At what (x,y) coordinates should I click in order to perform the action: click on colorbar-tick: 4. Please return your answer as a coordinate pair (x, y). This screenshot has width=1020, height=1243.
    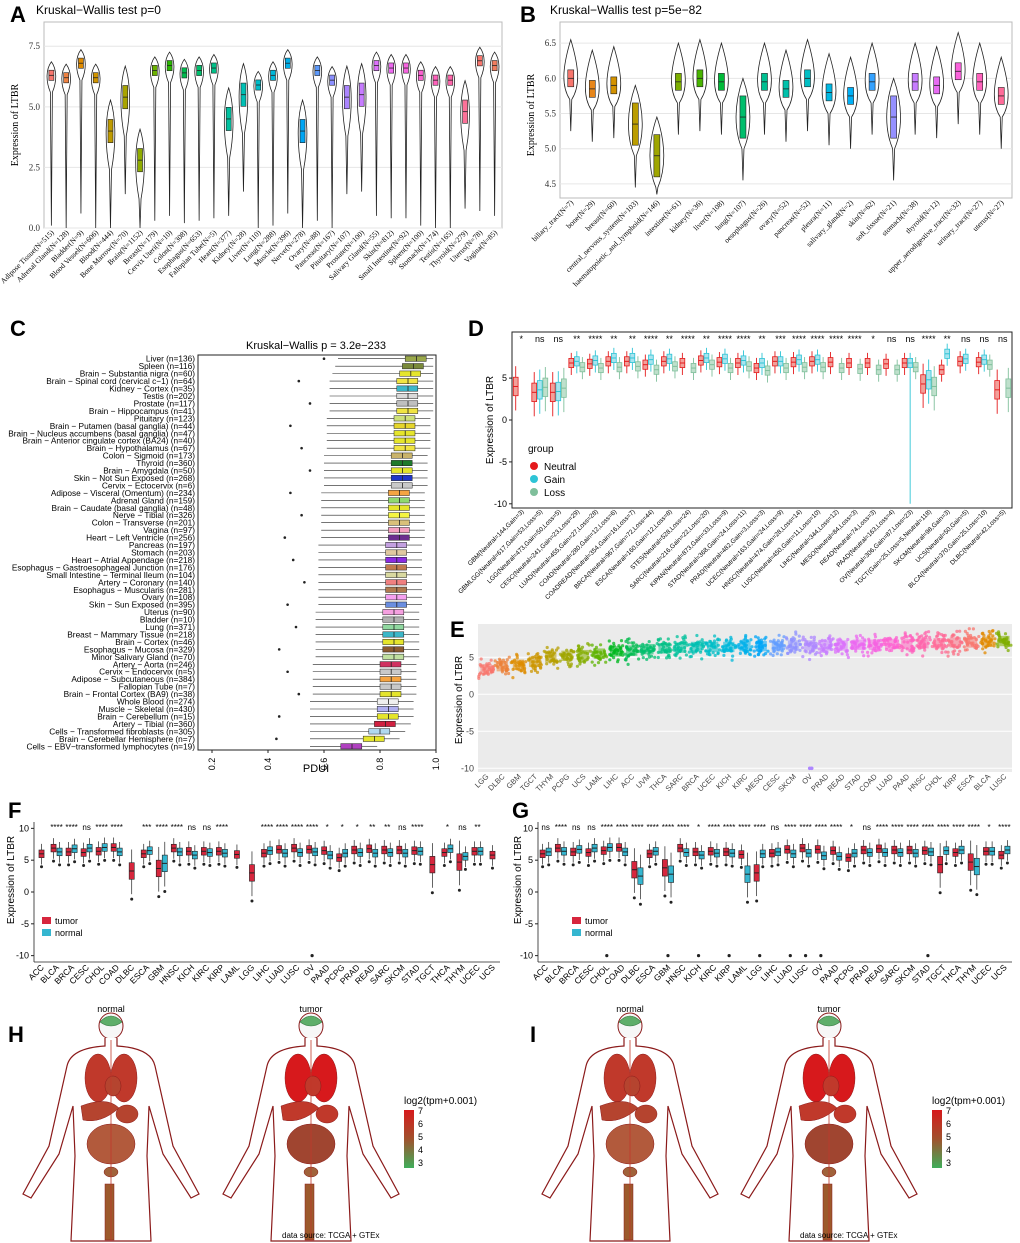
    Looking at the image, I should click on (948, 1150).